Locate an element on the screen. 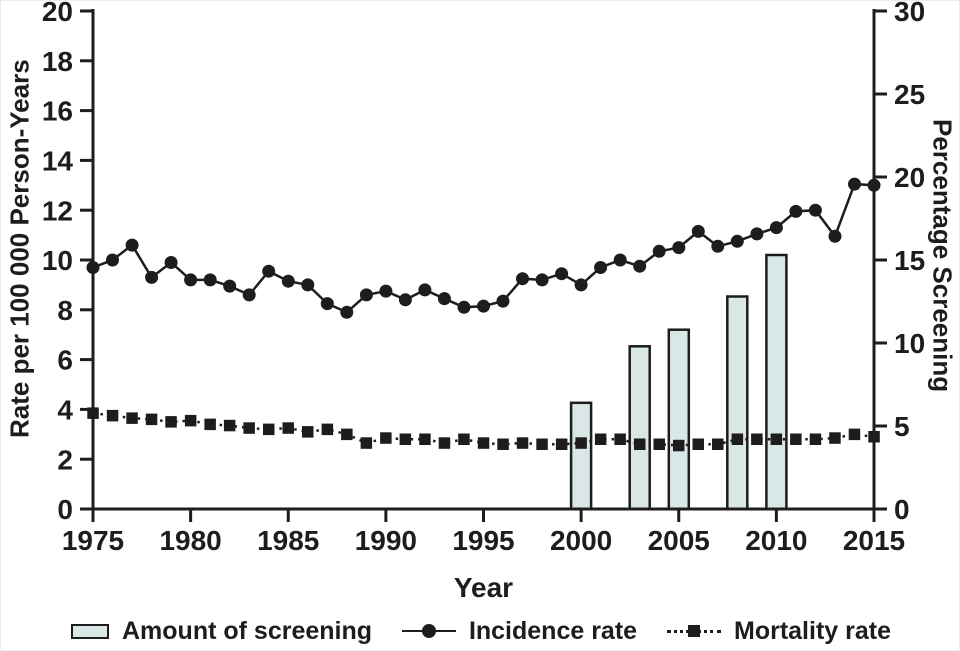 The width and height of the screenshot is (960, 651). mortality-marker-icon is located at coordinates (694, 631).